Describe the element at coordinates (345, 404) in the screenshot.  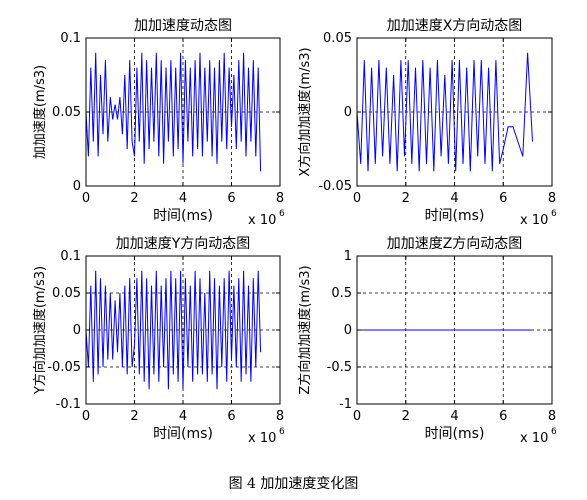
I see `y-tick-label: -1` at that location.